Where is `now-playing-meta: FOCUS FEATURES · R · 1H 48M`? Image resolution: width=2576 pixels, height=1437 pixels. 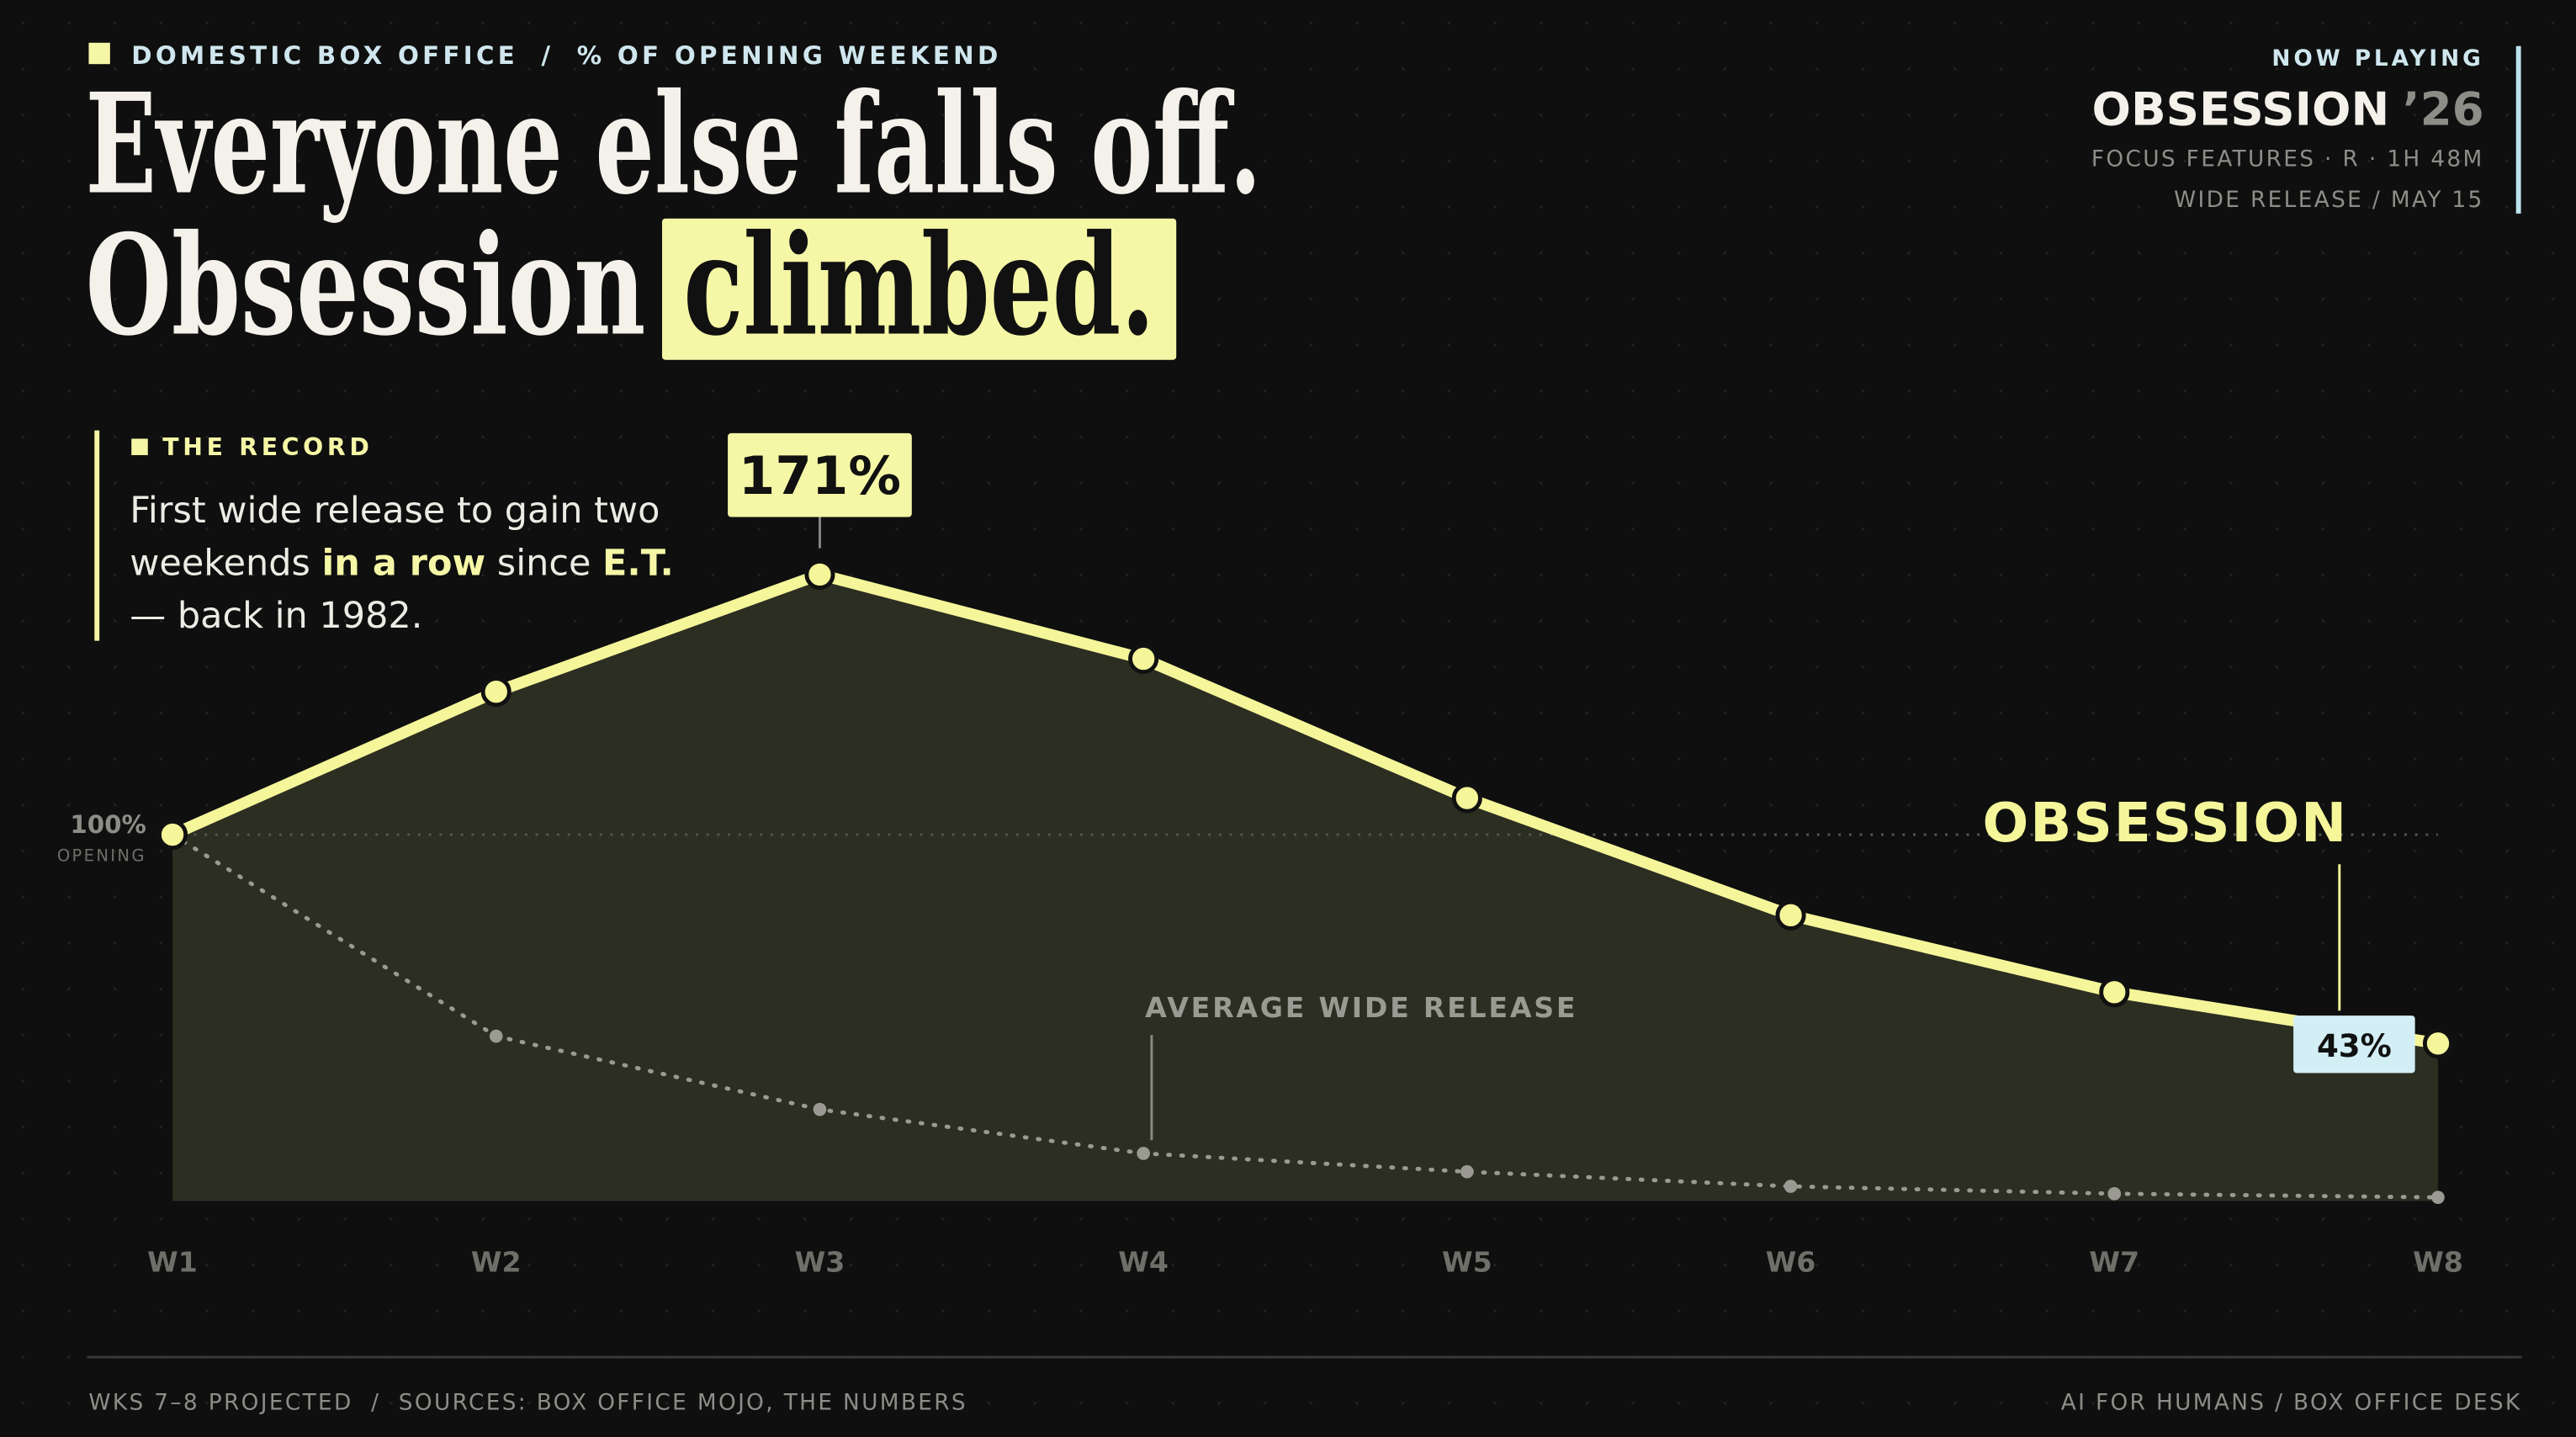 now-playing-meta: FOCUS FEATURES · R · 1H 48M is located at coordinates (2287, 159).